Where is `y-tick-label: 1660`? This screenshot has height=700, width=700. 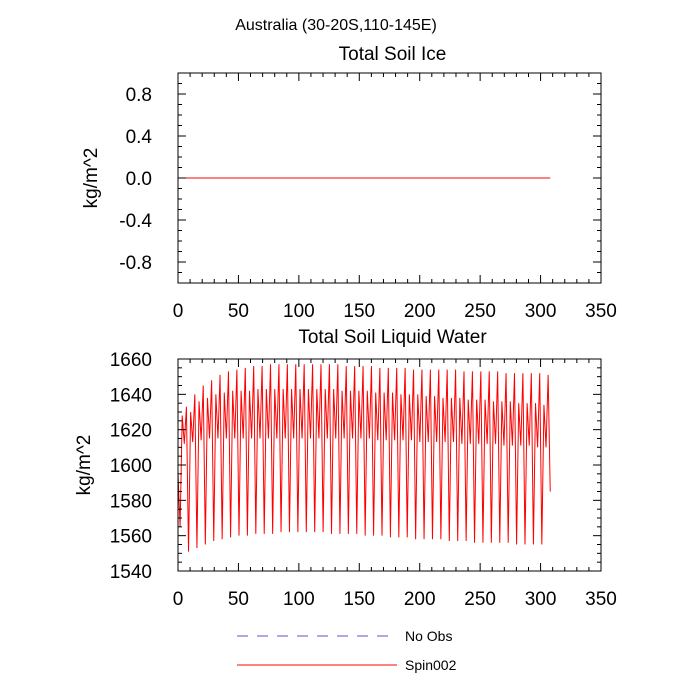 y-tick-label: 1660 is located at coordinates (131, 360).